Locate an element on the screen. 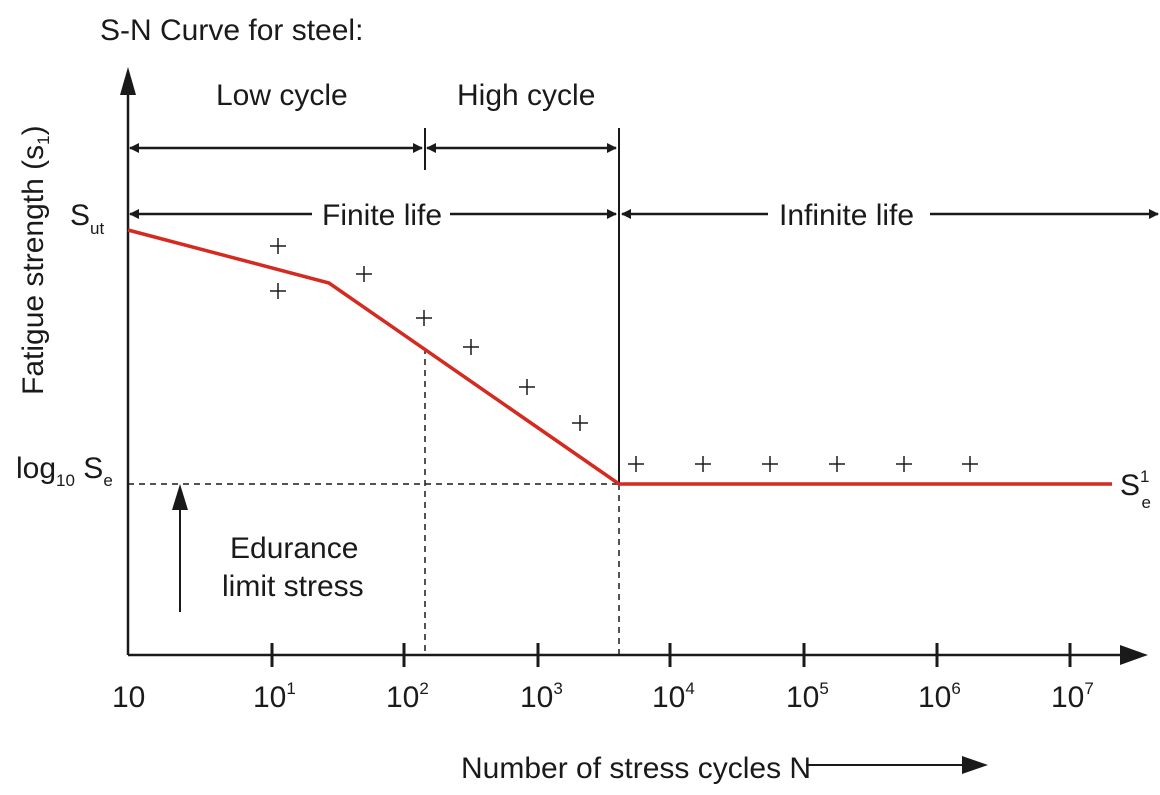 The image size is (1160, 795). low-cycle-label: Low cycle is located at coordinates (282, 95).